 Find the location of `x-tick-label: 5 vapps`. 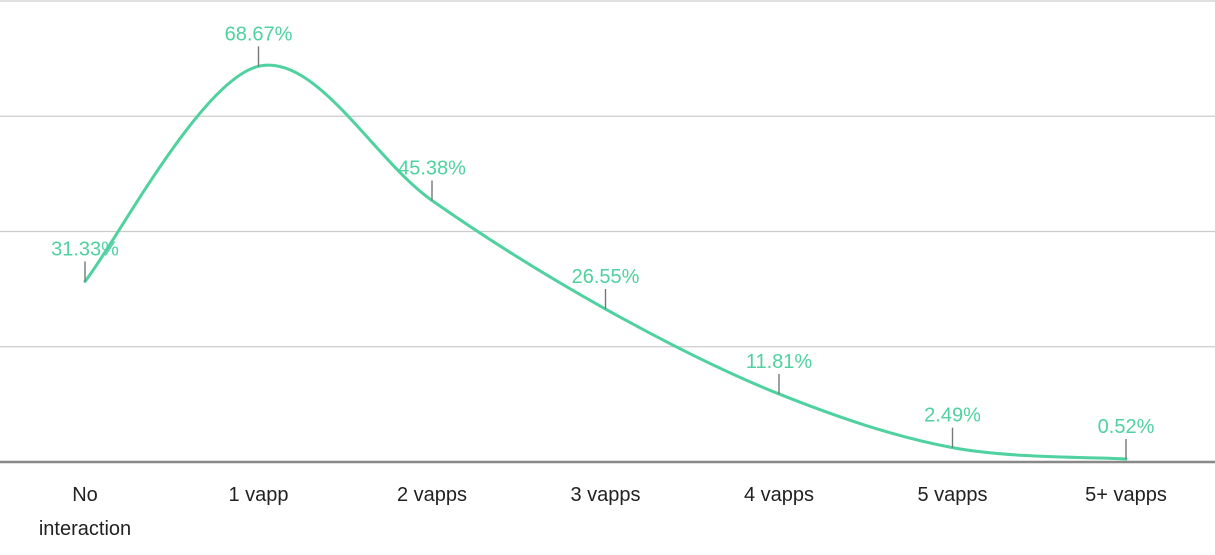

x-tick-label: 5 vapps is located at coordinates (952, 495).